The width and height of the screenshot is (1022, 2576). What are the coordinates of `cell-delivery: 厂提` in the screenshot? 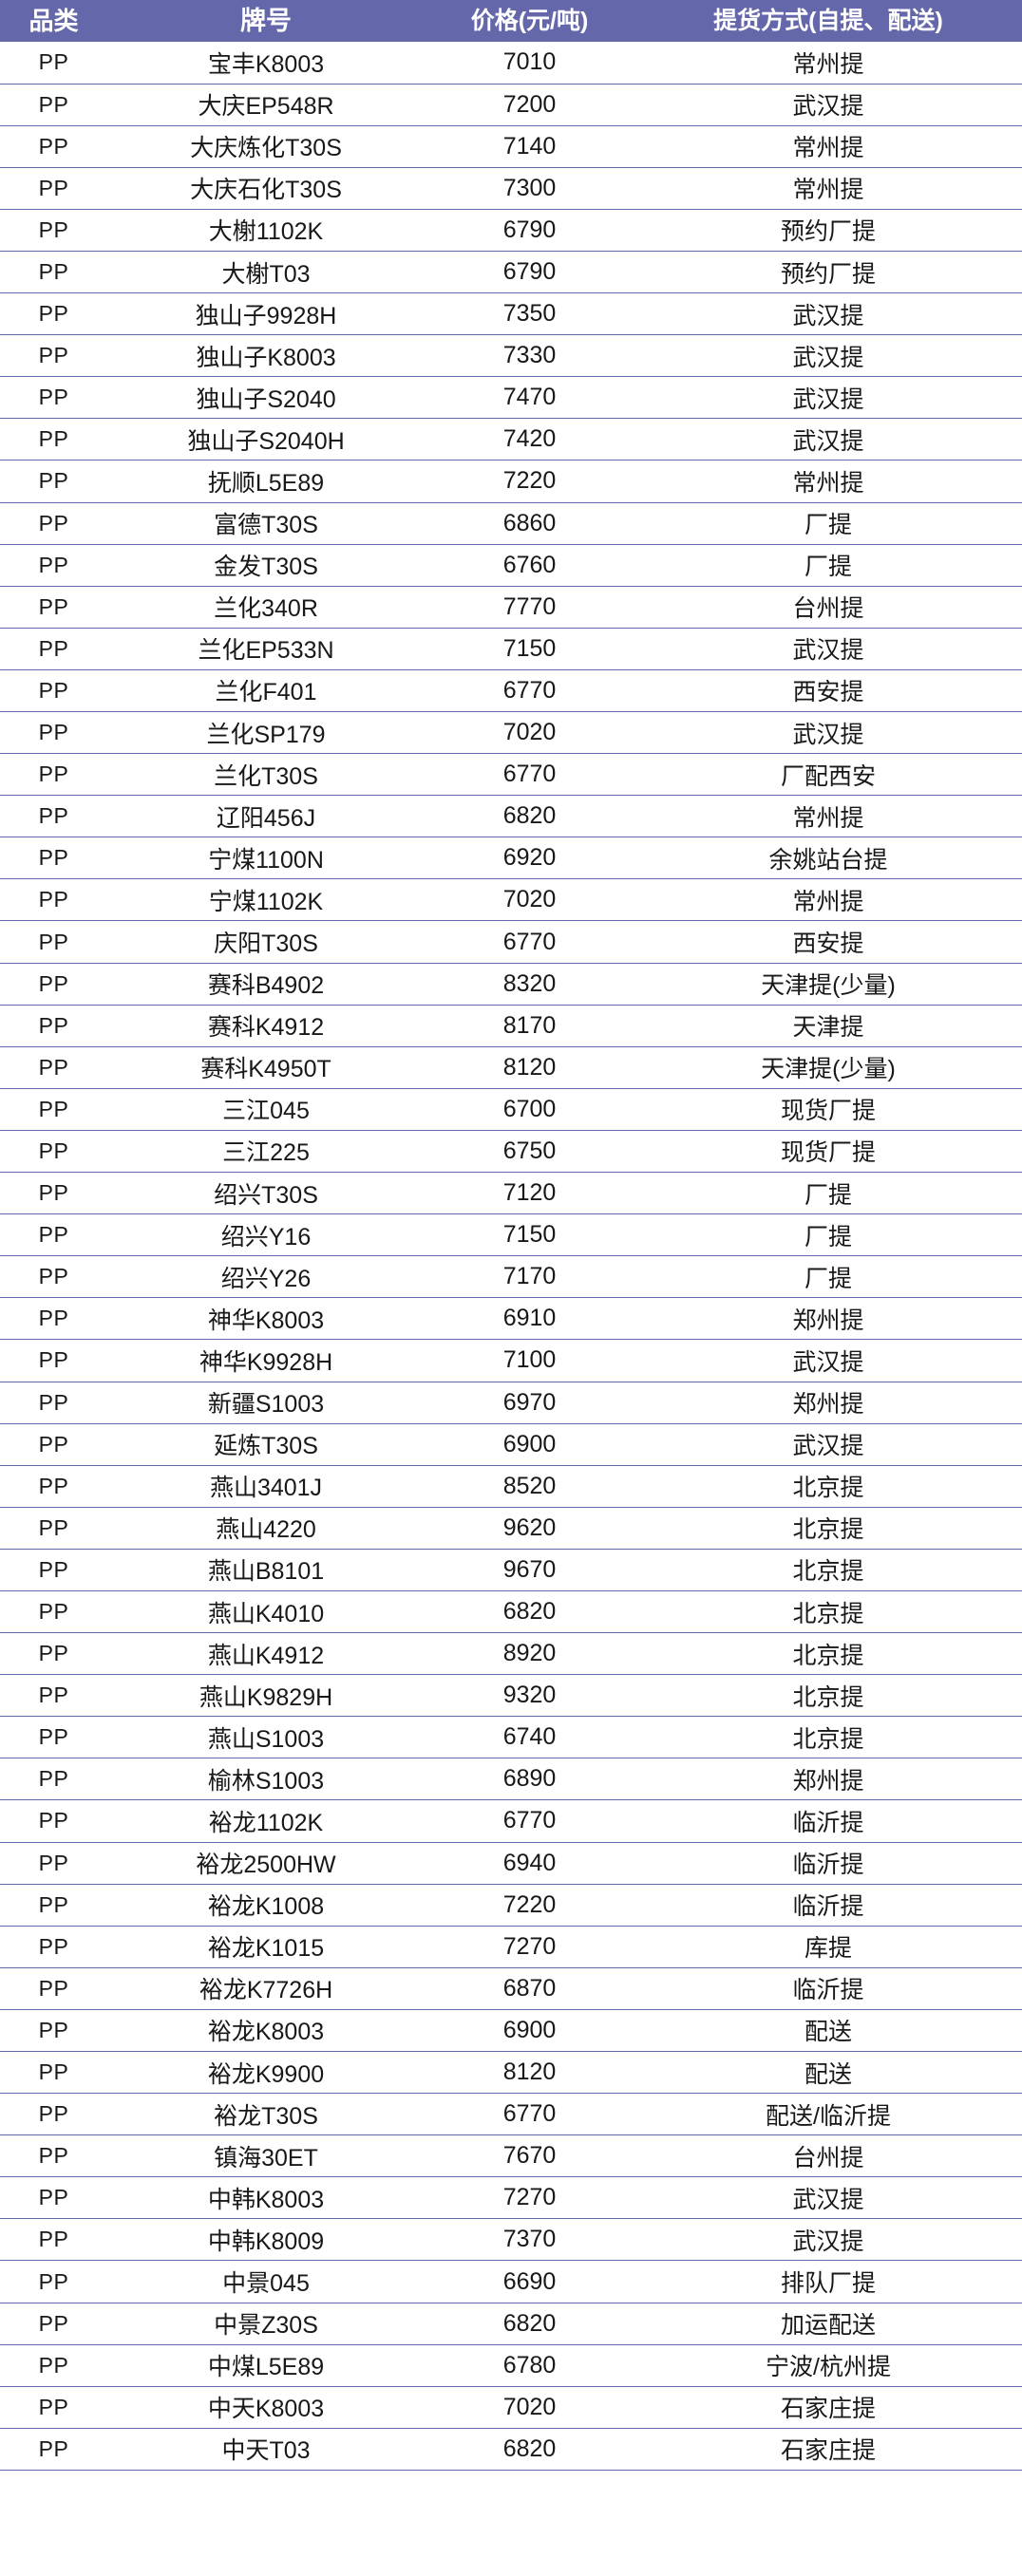 It's located at (828, 1276).